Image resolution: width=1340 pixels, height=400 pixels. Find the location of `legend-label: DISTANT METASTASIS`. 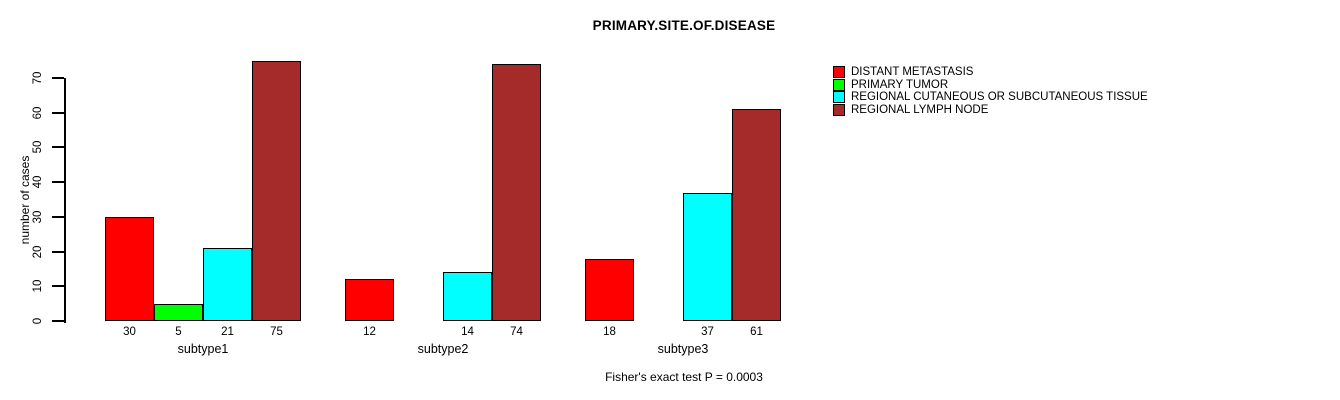

legend-label: DISTANT METASTASIS is located at coordinates (912, 72).